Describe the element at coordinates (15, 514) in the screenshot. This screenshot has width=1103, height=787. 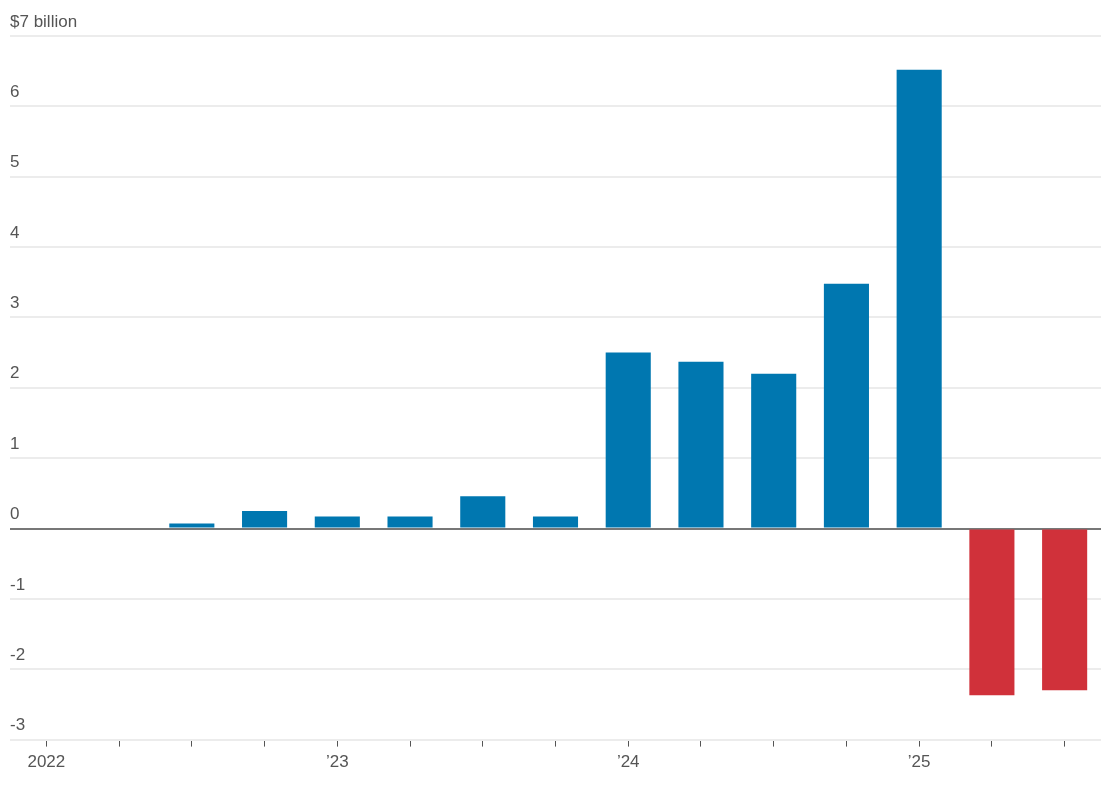
I see `y-tick-label: 0` at that location.